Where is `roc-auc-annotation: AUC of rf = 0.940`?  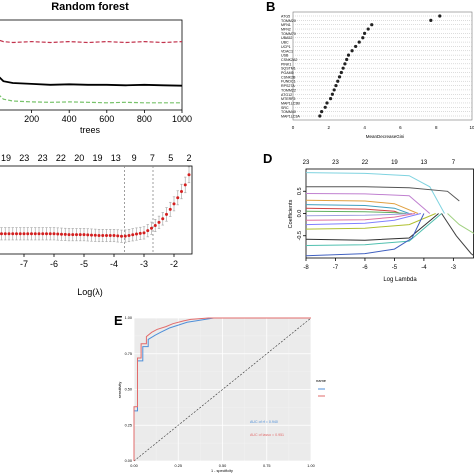 roc-auc-annotation: AUC of rf = 0.940 is located at coordinates (264, 422).